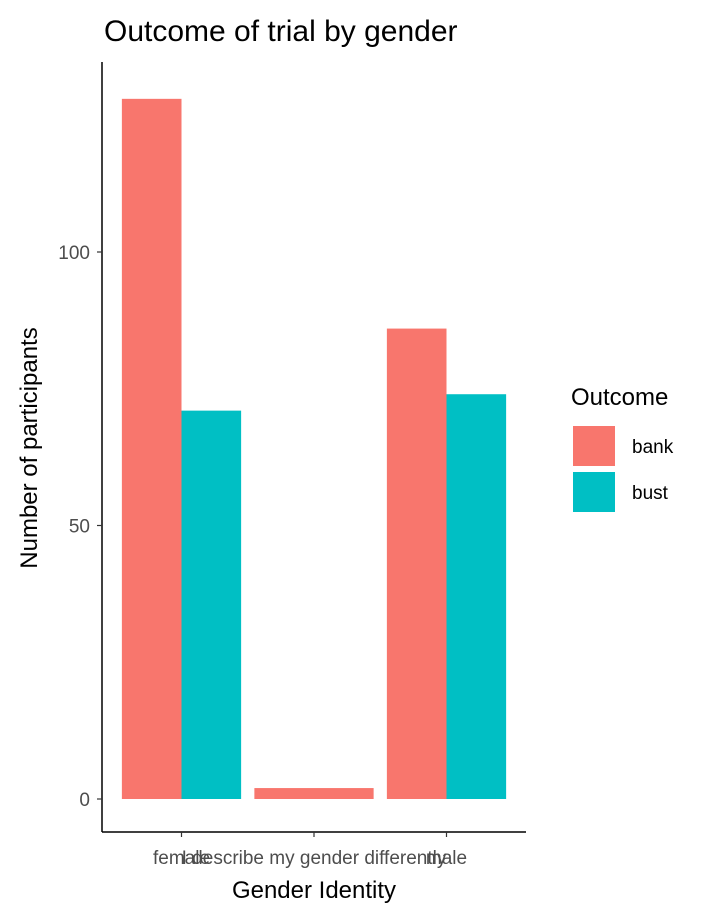 This screenshot has height=921, width=720. I want to click on legend-title: Outcome, so click(619, 397).